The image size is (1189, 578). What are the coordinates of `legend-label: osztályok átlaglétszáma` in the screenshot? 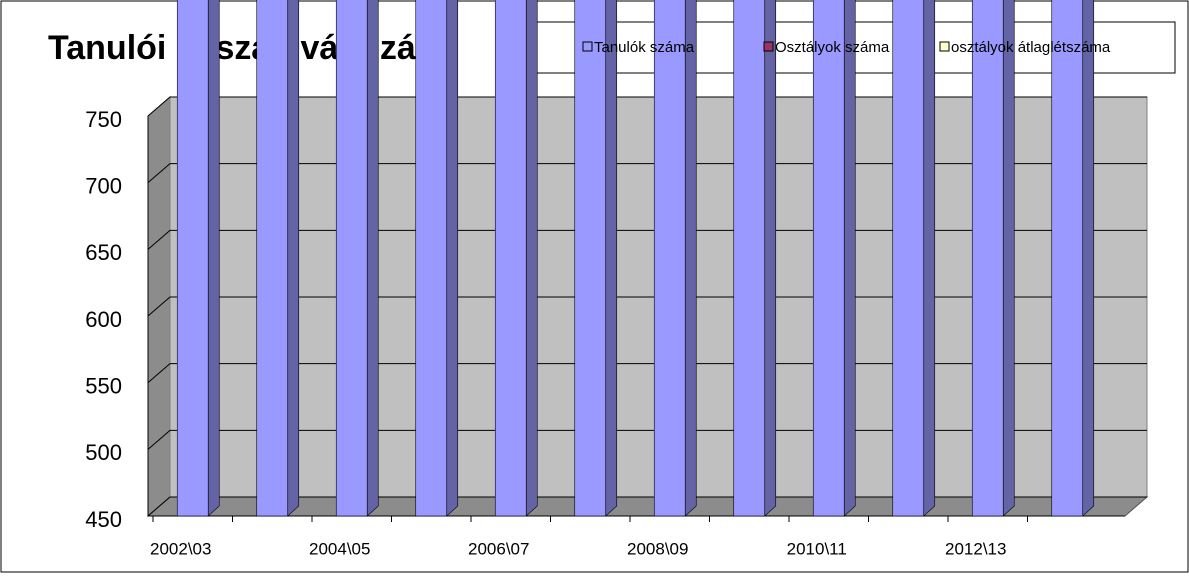 It's located at (1031, 47).